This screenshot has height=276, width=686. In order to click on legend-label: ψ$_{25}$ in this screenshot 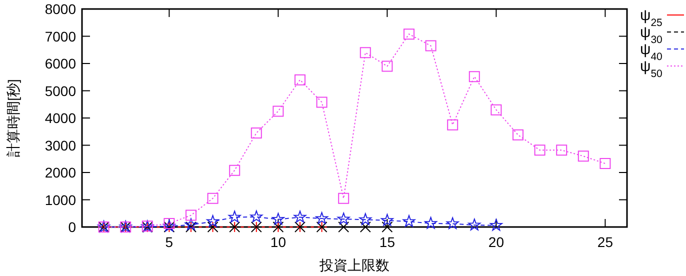, I will do `click(651, 18)`.